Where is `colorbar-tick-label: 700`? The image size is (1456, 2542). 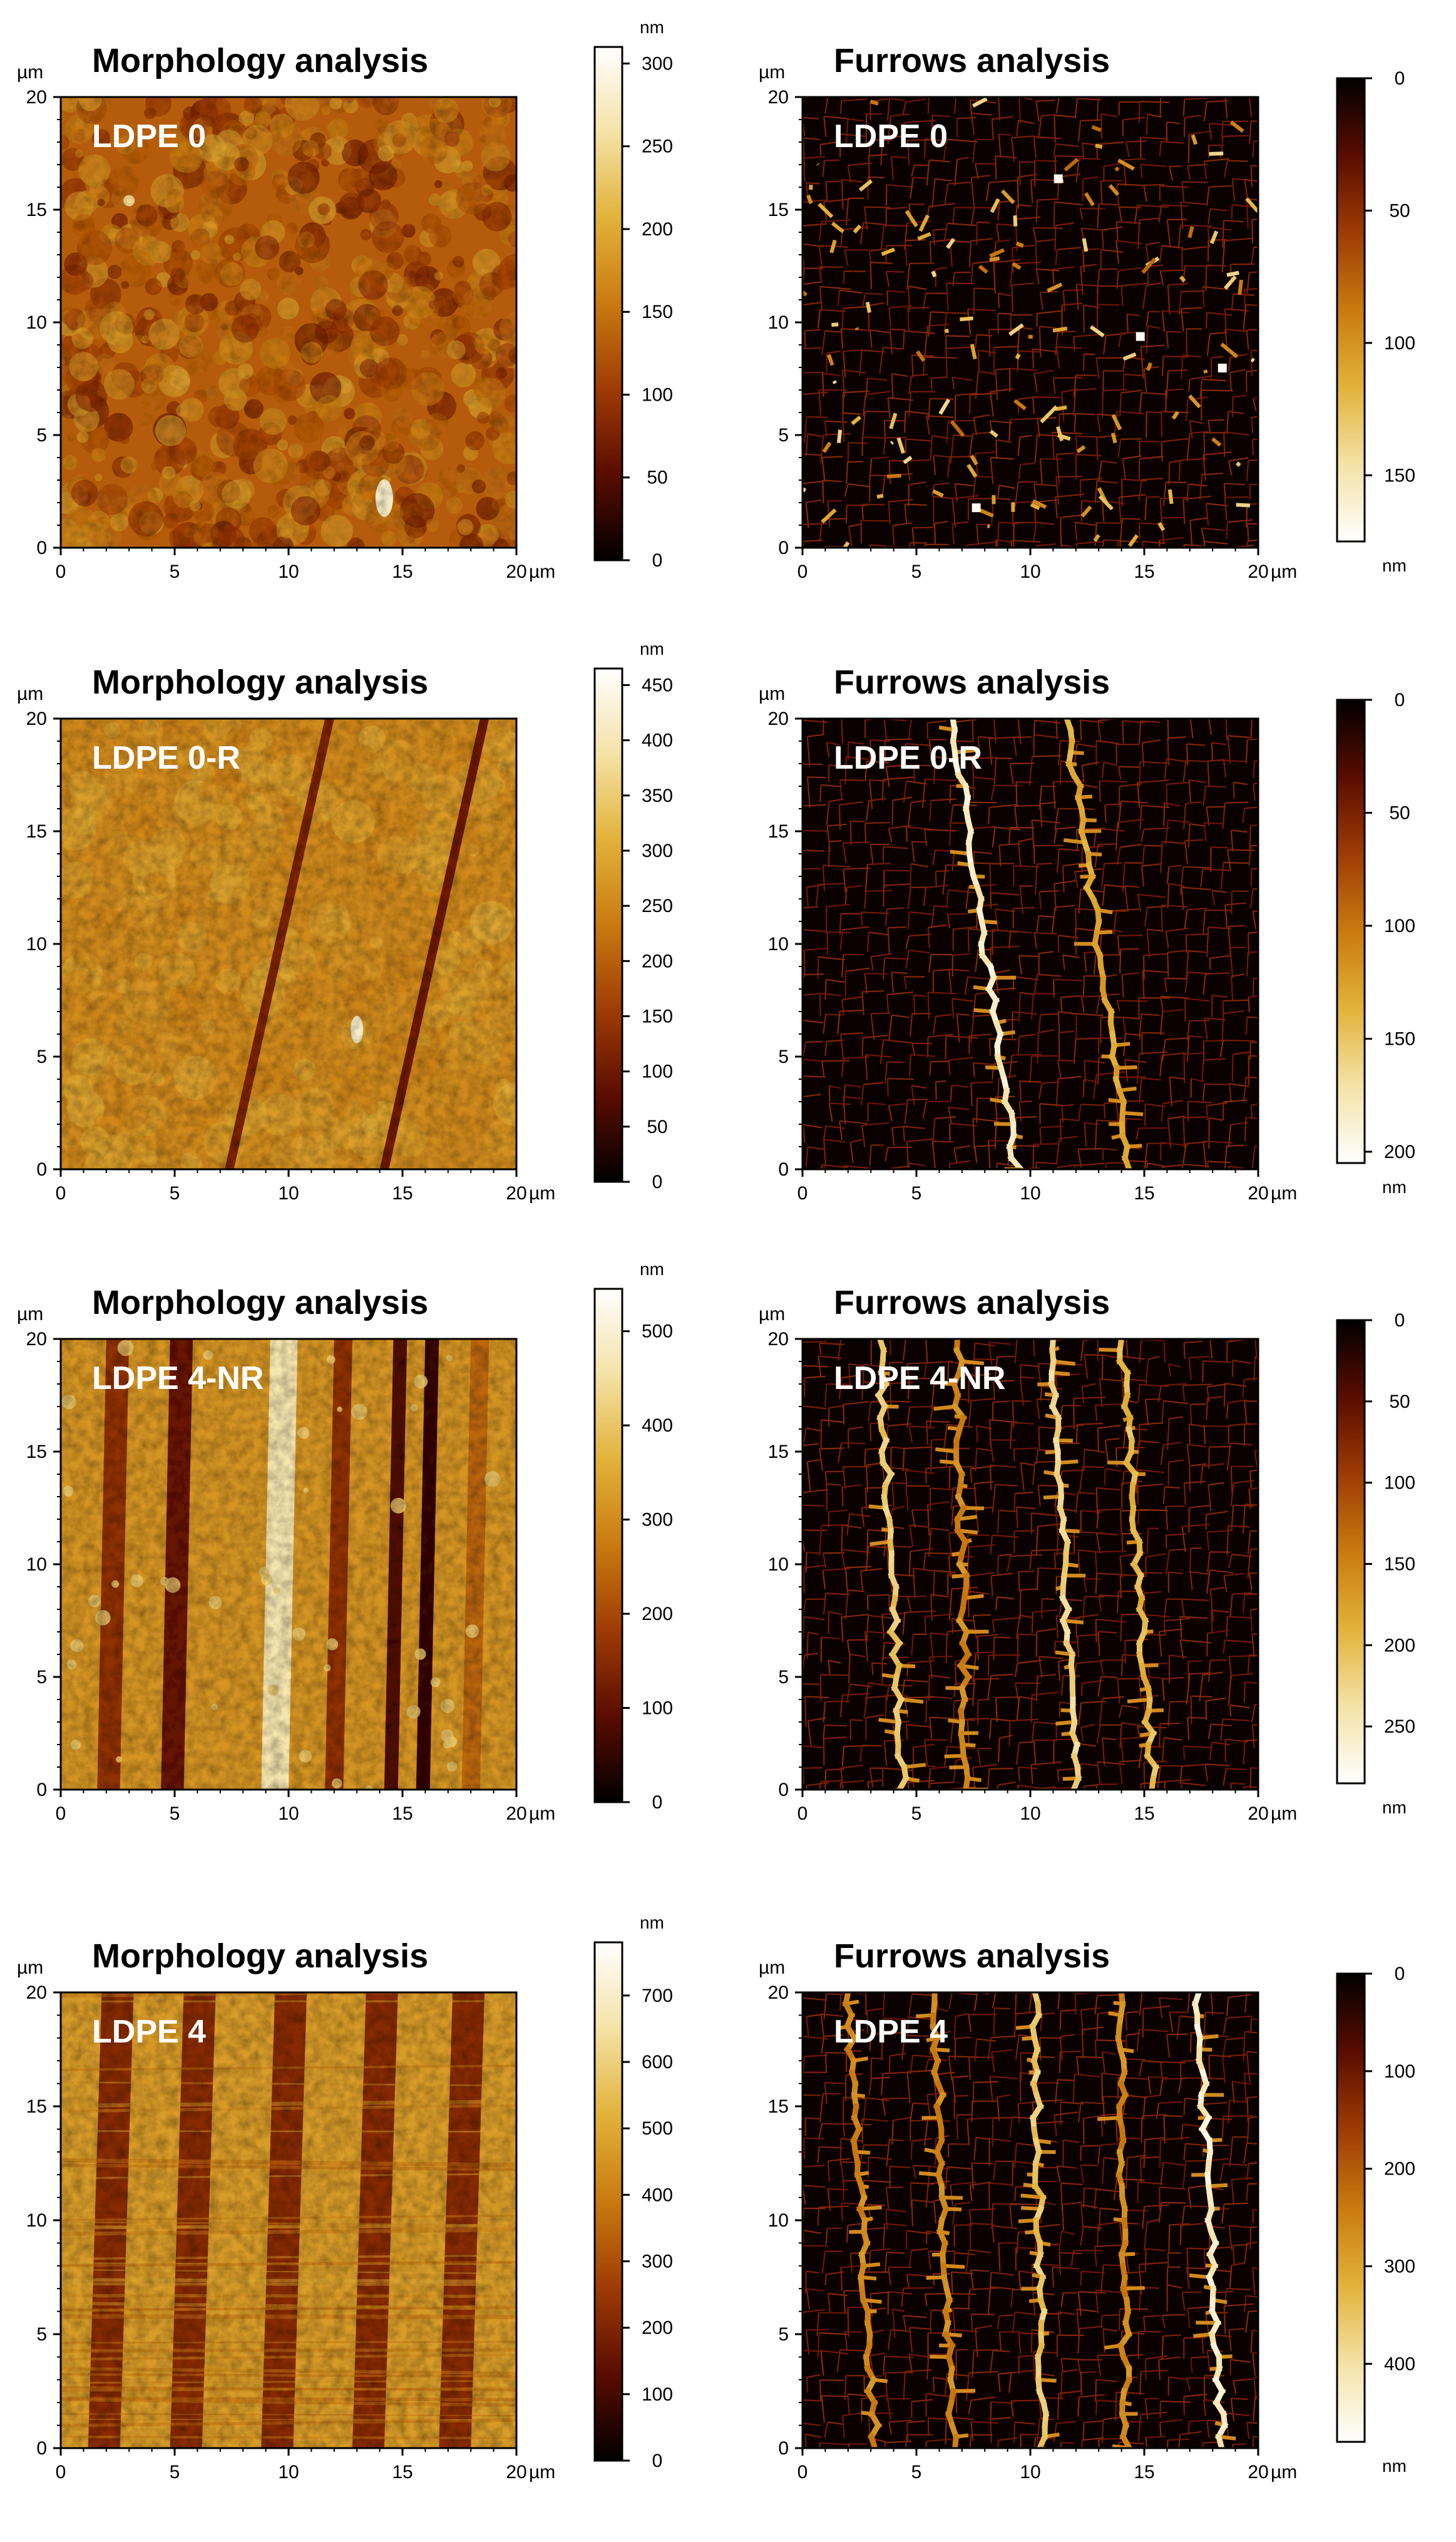 colorbar-tick-label: 700 is located at coordinates (658, 1996).